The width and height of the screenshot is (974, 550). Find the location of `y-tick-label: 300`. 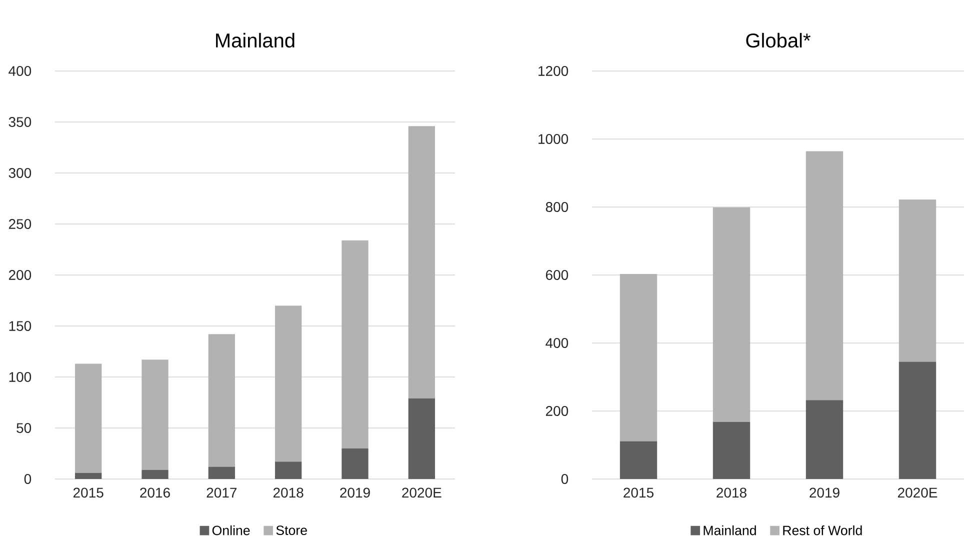

y-tick-label: 300 is located at coordinates (20, 173).